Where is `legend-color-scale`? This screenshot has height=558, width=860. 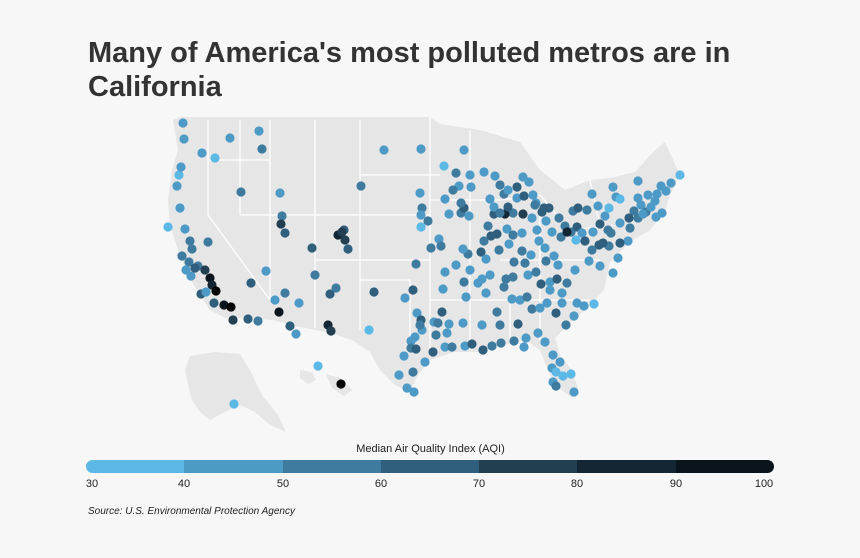
legend-color-scale is located at coordinates (430, 466).